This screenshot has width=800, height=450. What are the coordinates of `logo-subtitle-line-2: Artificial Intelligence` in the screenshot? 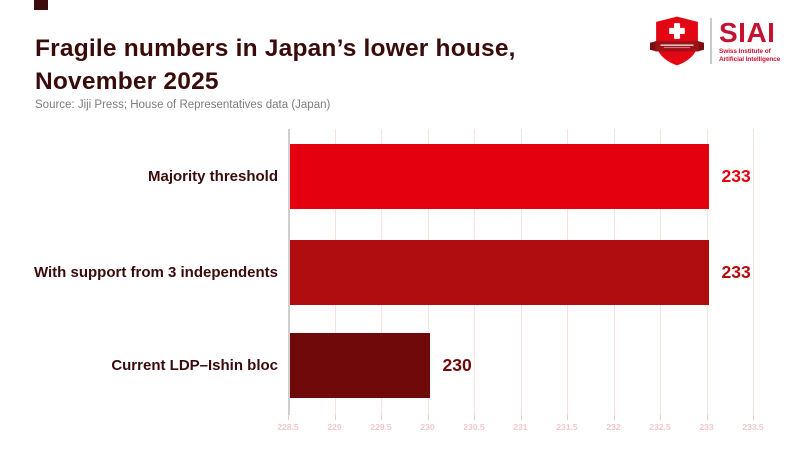 It's located at (750, 59).